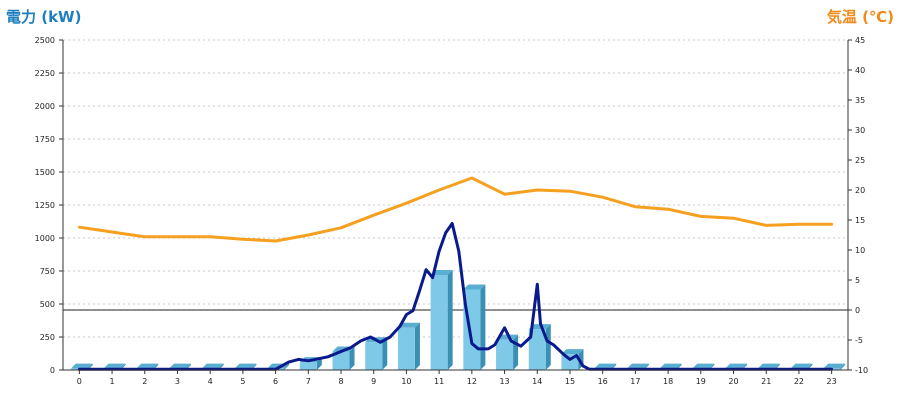  I want to click on left-tick-label: 0, so click(52, 370).